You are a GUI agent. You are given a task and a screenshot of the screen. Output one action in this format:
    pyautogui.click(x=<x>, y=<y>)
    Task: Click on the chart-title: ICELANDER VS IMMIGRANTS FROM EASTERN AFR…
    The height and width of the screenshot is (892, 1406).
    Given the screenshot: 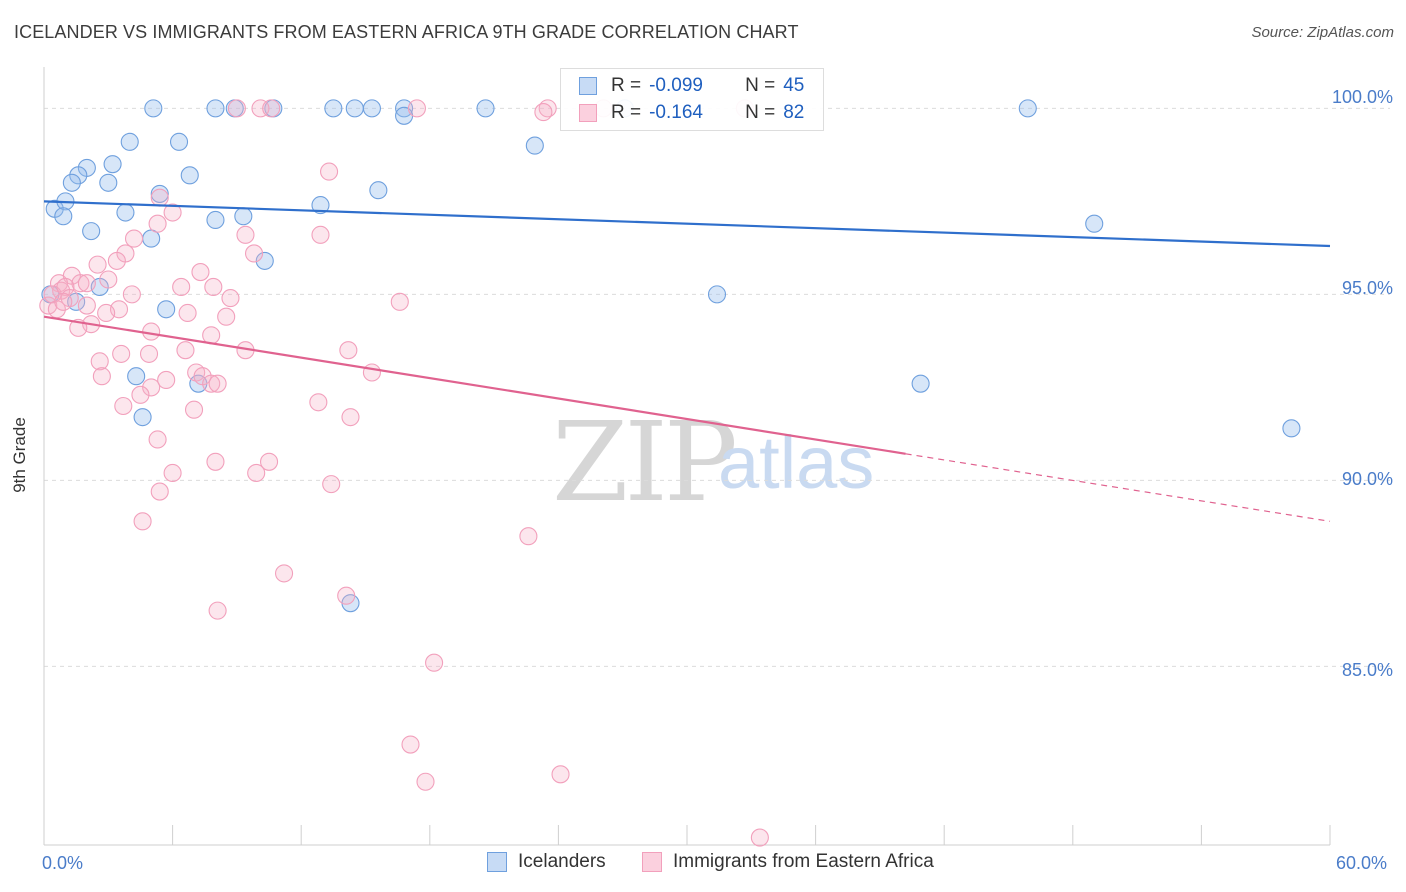 What is the action you would take?
    pyautogui.click(x=406, y=32)
    